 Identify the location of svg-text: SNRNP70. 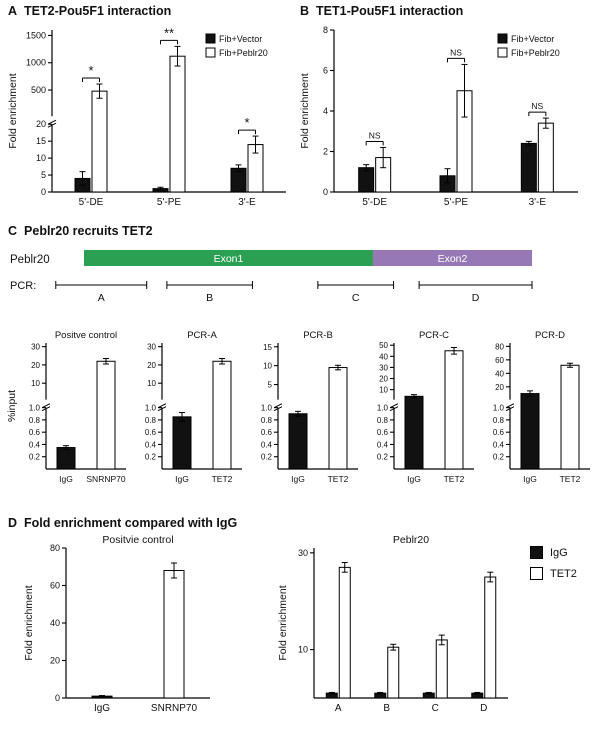
(174, 708).